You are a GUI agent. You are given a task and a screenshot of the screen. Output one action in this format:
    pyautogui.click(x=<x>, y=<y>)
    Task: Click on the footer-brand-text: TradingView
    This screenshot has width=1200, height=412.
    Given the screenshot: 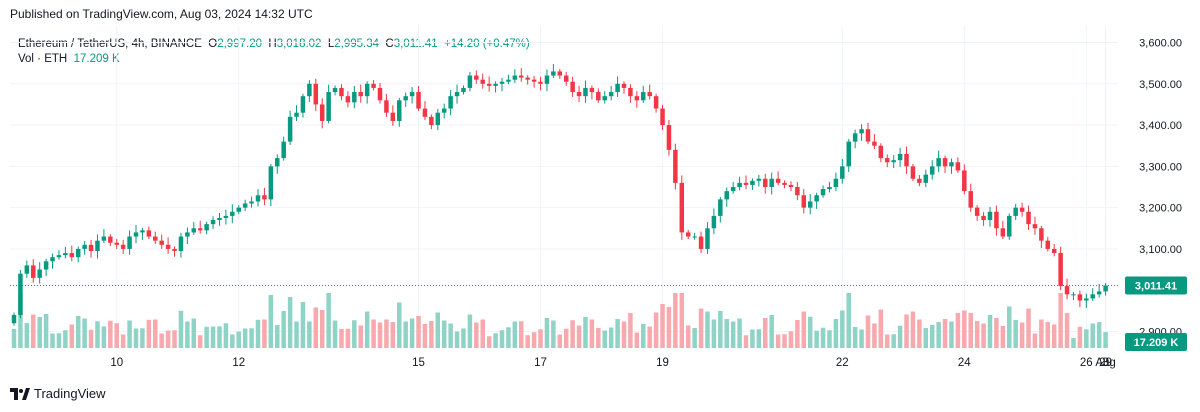 What is the action you would take?
    pyautogui.click(x=70, y=393)
    